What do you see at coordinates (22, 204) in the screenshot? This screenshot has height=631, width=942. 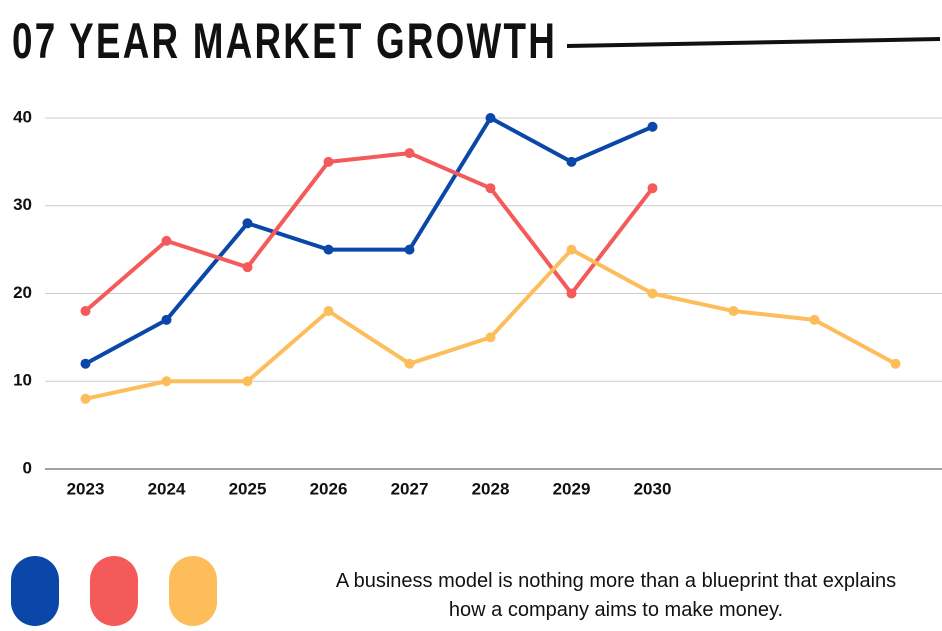 I see `y-tick-label: 30` at bounding box center [22, 204].